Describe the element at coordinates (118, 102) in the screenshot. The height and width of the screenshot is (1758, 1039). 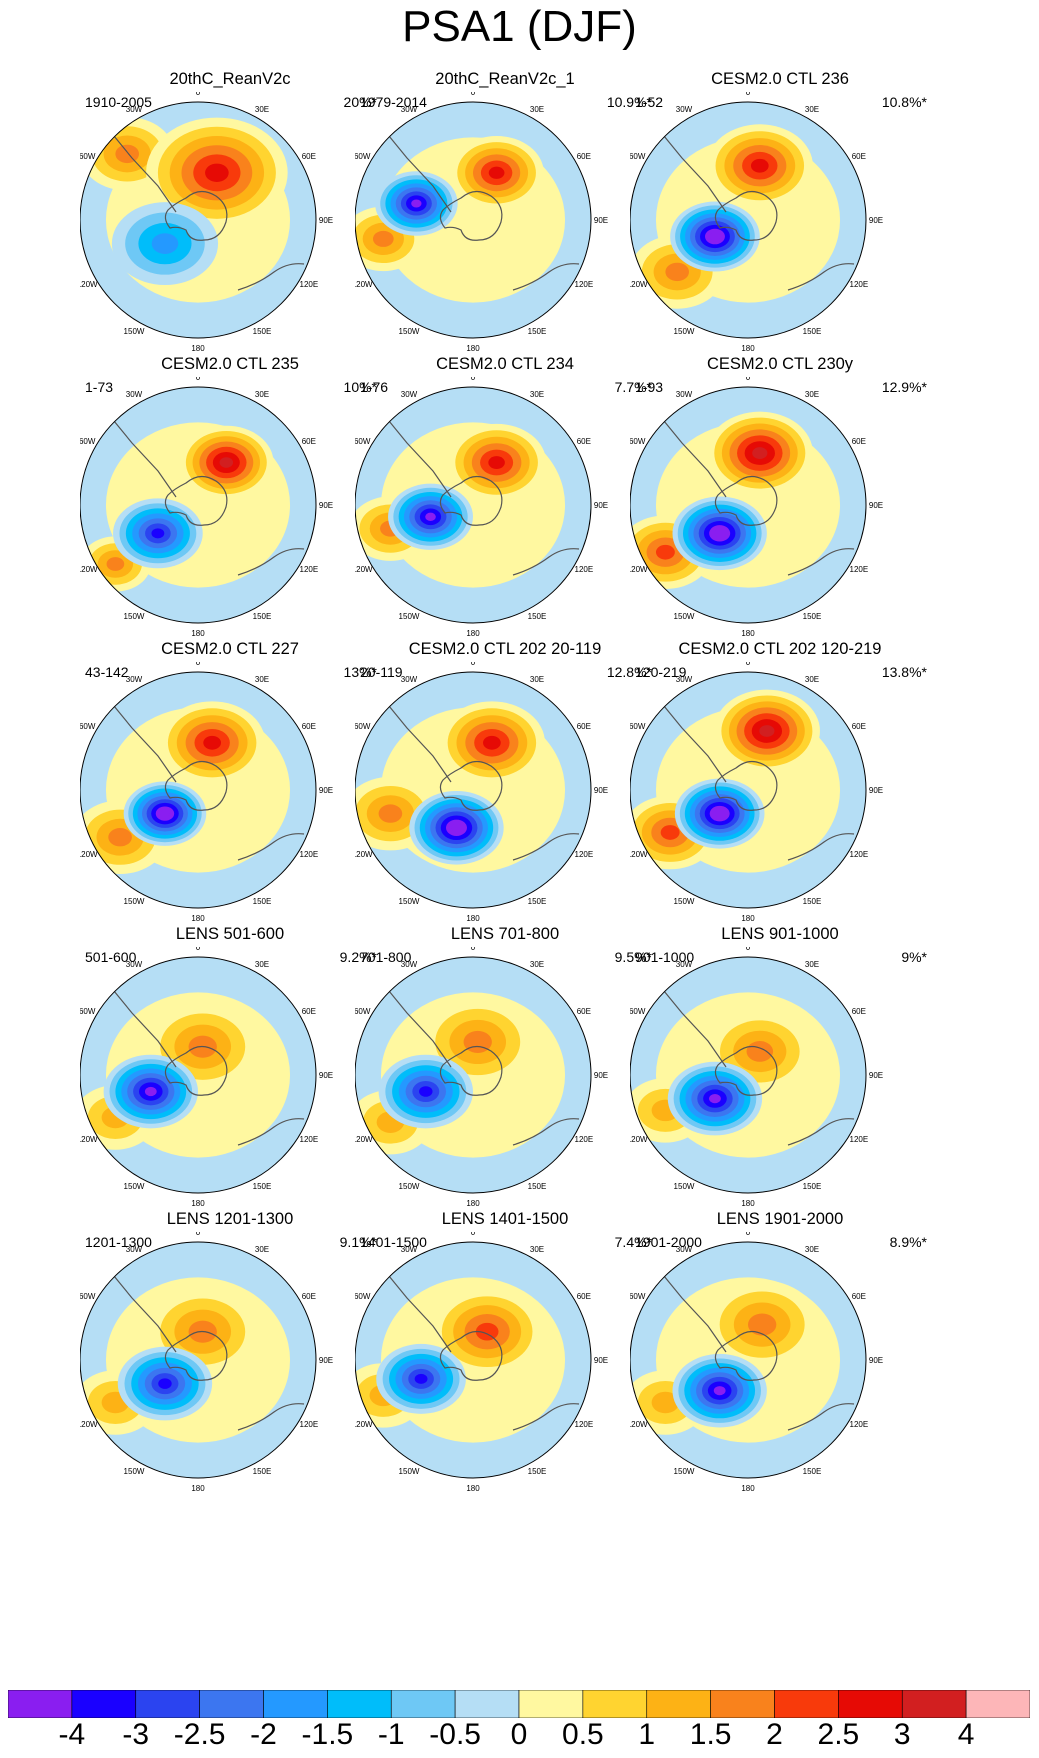
I see `panel-years: 1910-2005` at that location.